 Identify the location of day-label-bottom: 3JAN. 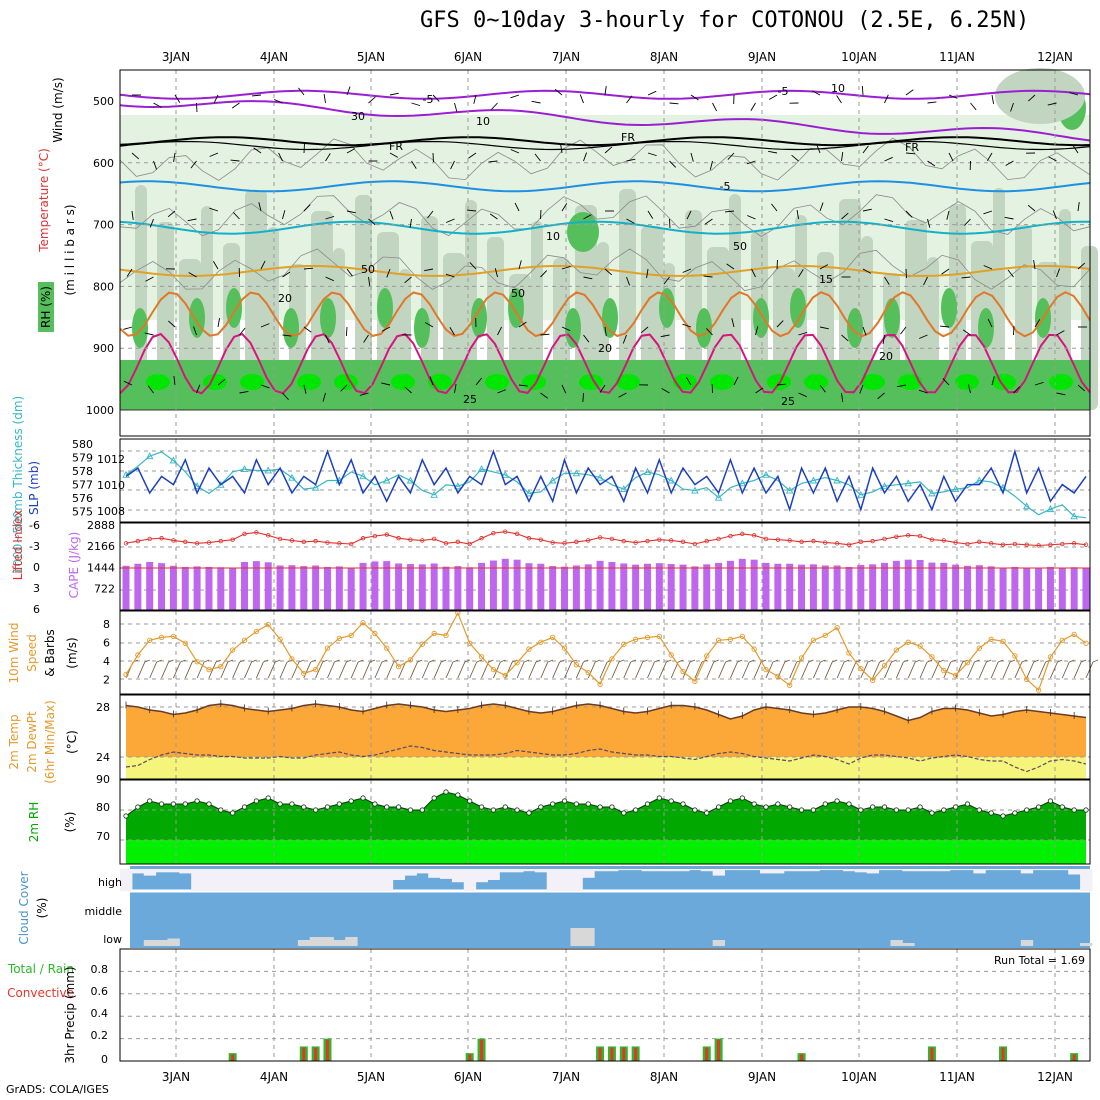
(176, 1077).